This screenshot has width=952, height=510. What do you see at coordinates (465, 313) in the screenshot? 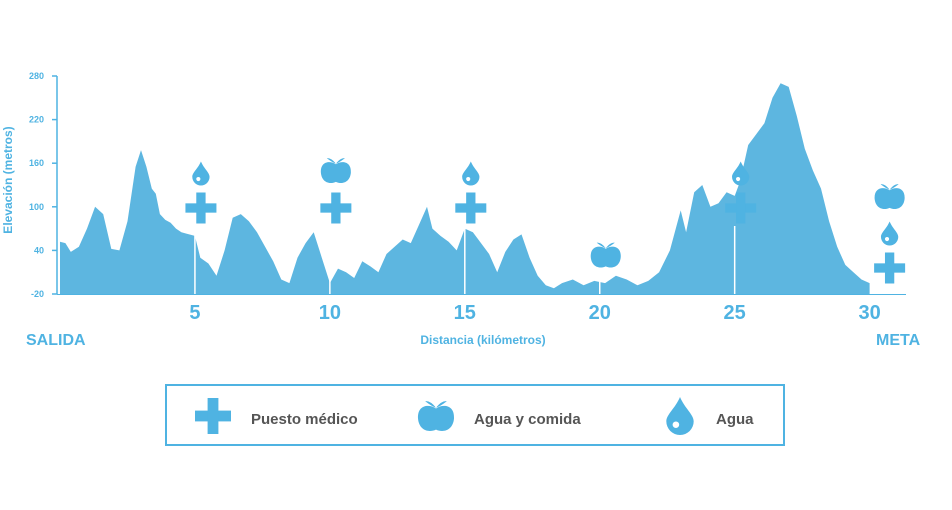
I see `x-tick-label: 15` at bounding box center [465, 313].